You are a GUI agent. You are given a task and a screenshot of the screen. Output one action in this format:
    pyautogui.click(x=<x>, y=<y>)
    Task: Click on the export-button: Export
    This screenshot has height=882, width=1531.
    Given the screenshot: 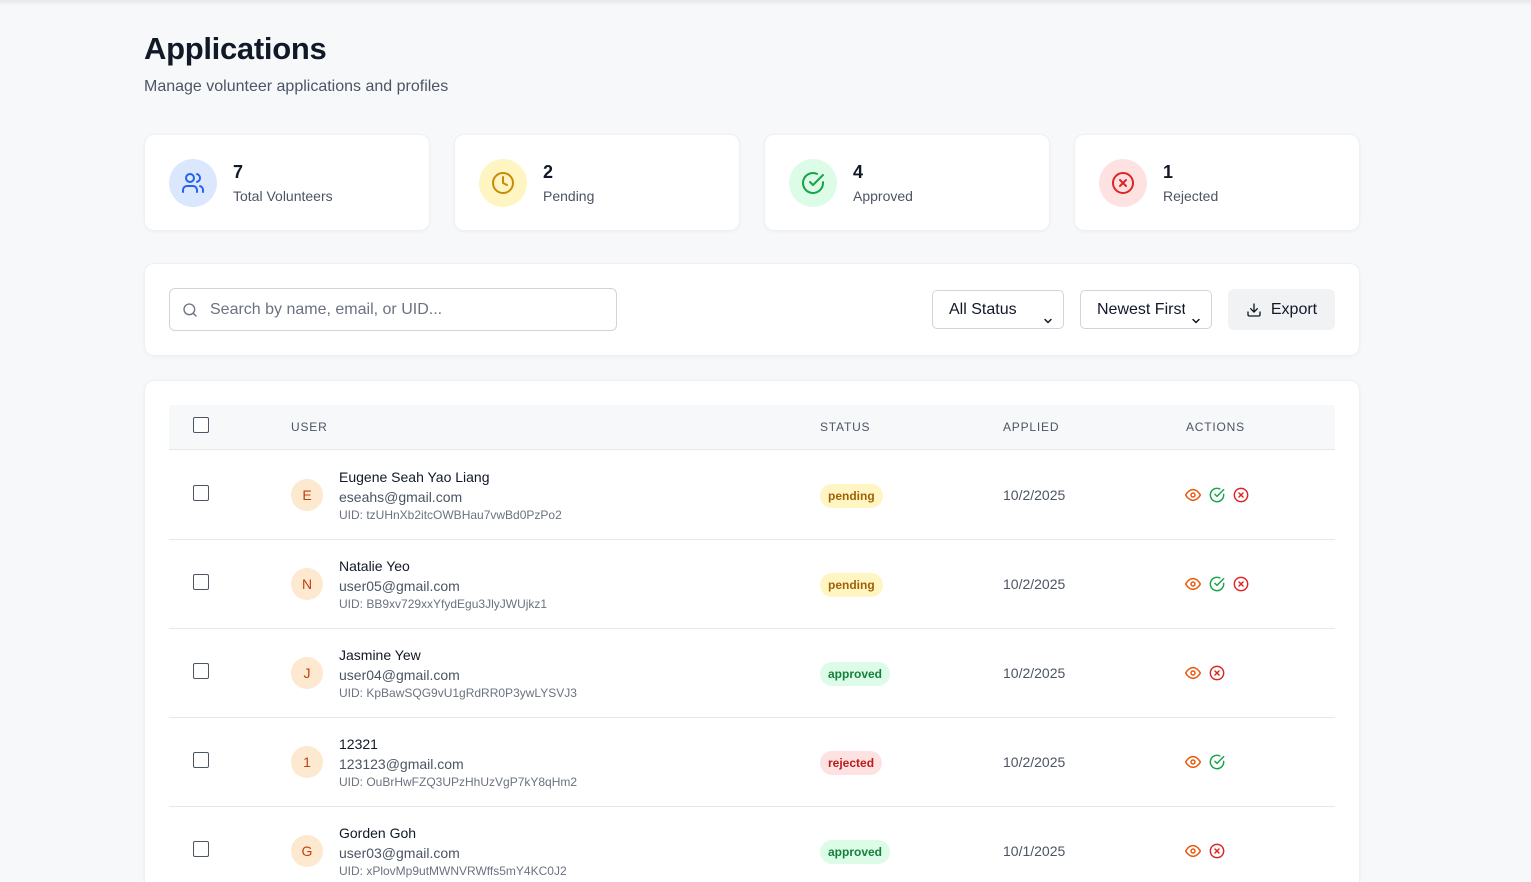 What is the action you would take?
    pyautogui.click(x=1281, y=309)
    